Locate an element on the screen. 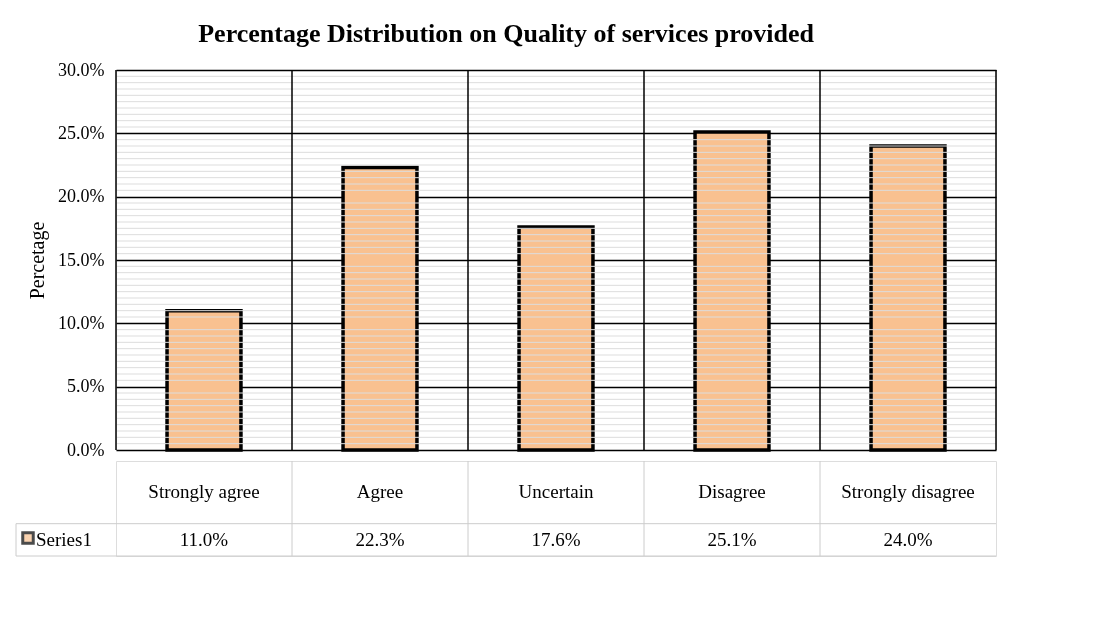  data-label: 24.0% is located at coordinates (908, 539).